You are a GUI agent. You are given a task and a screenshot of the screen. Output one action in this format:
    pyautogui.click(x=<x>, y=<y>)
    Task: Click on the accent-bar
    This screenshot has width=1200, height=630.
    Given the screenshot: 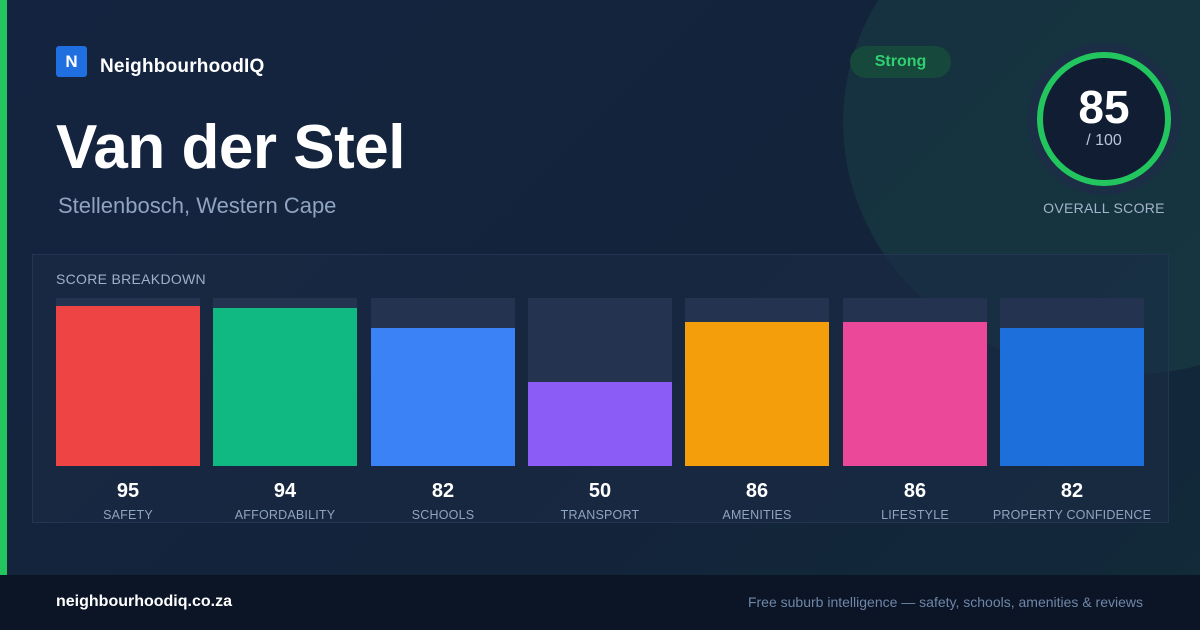 What is the action you would take?
    pyautogui.click(x=3, y=287)
    